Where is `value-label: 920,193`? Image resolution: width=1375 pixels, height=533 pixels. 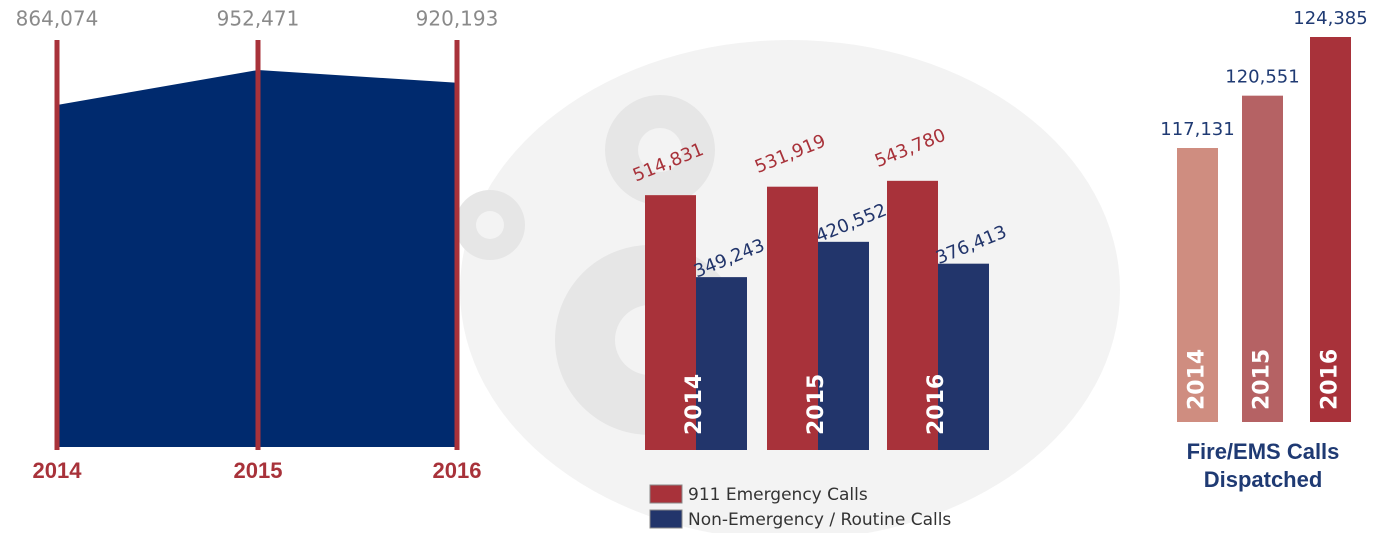 value-label: 920,193 is located at coordinates (457, 19).